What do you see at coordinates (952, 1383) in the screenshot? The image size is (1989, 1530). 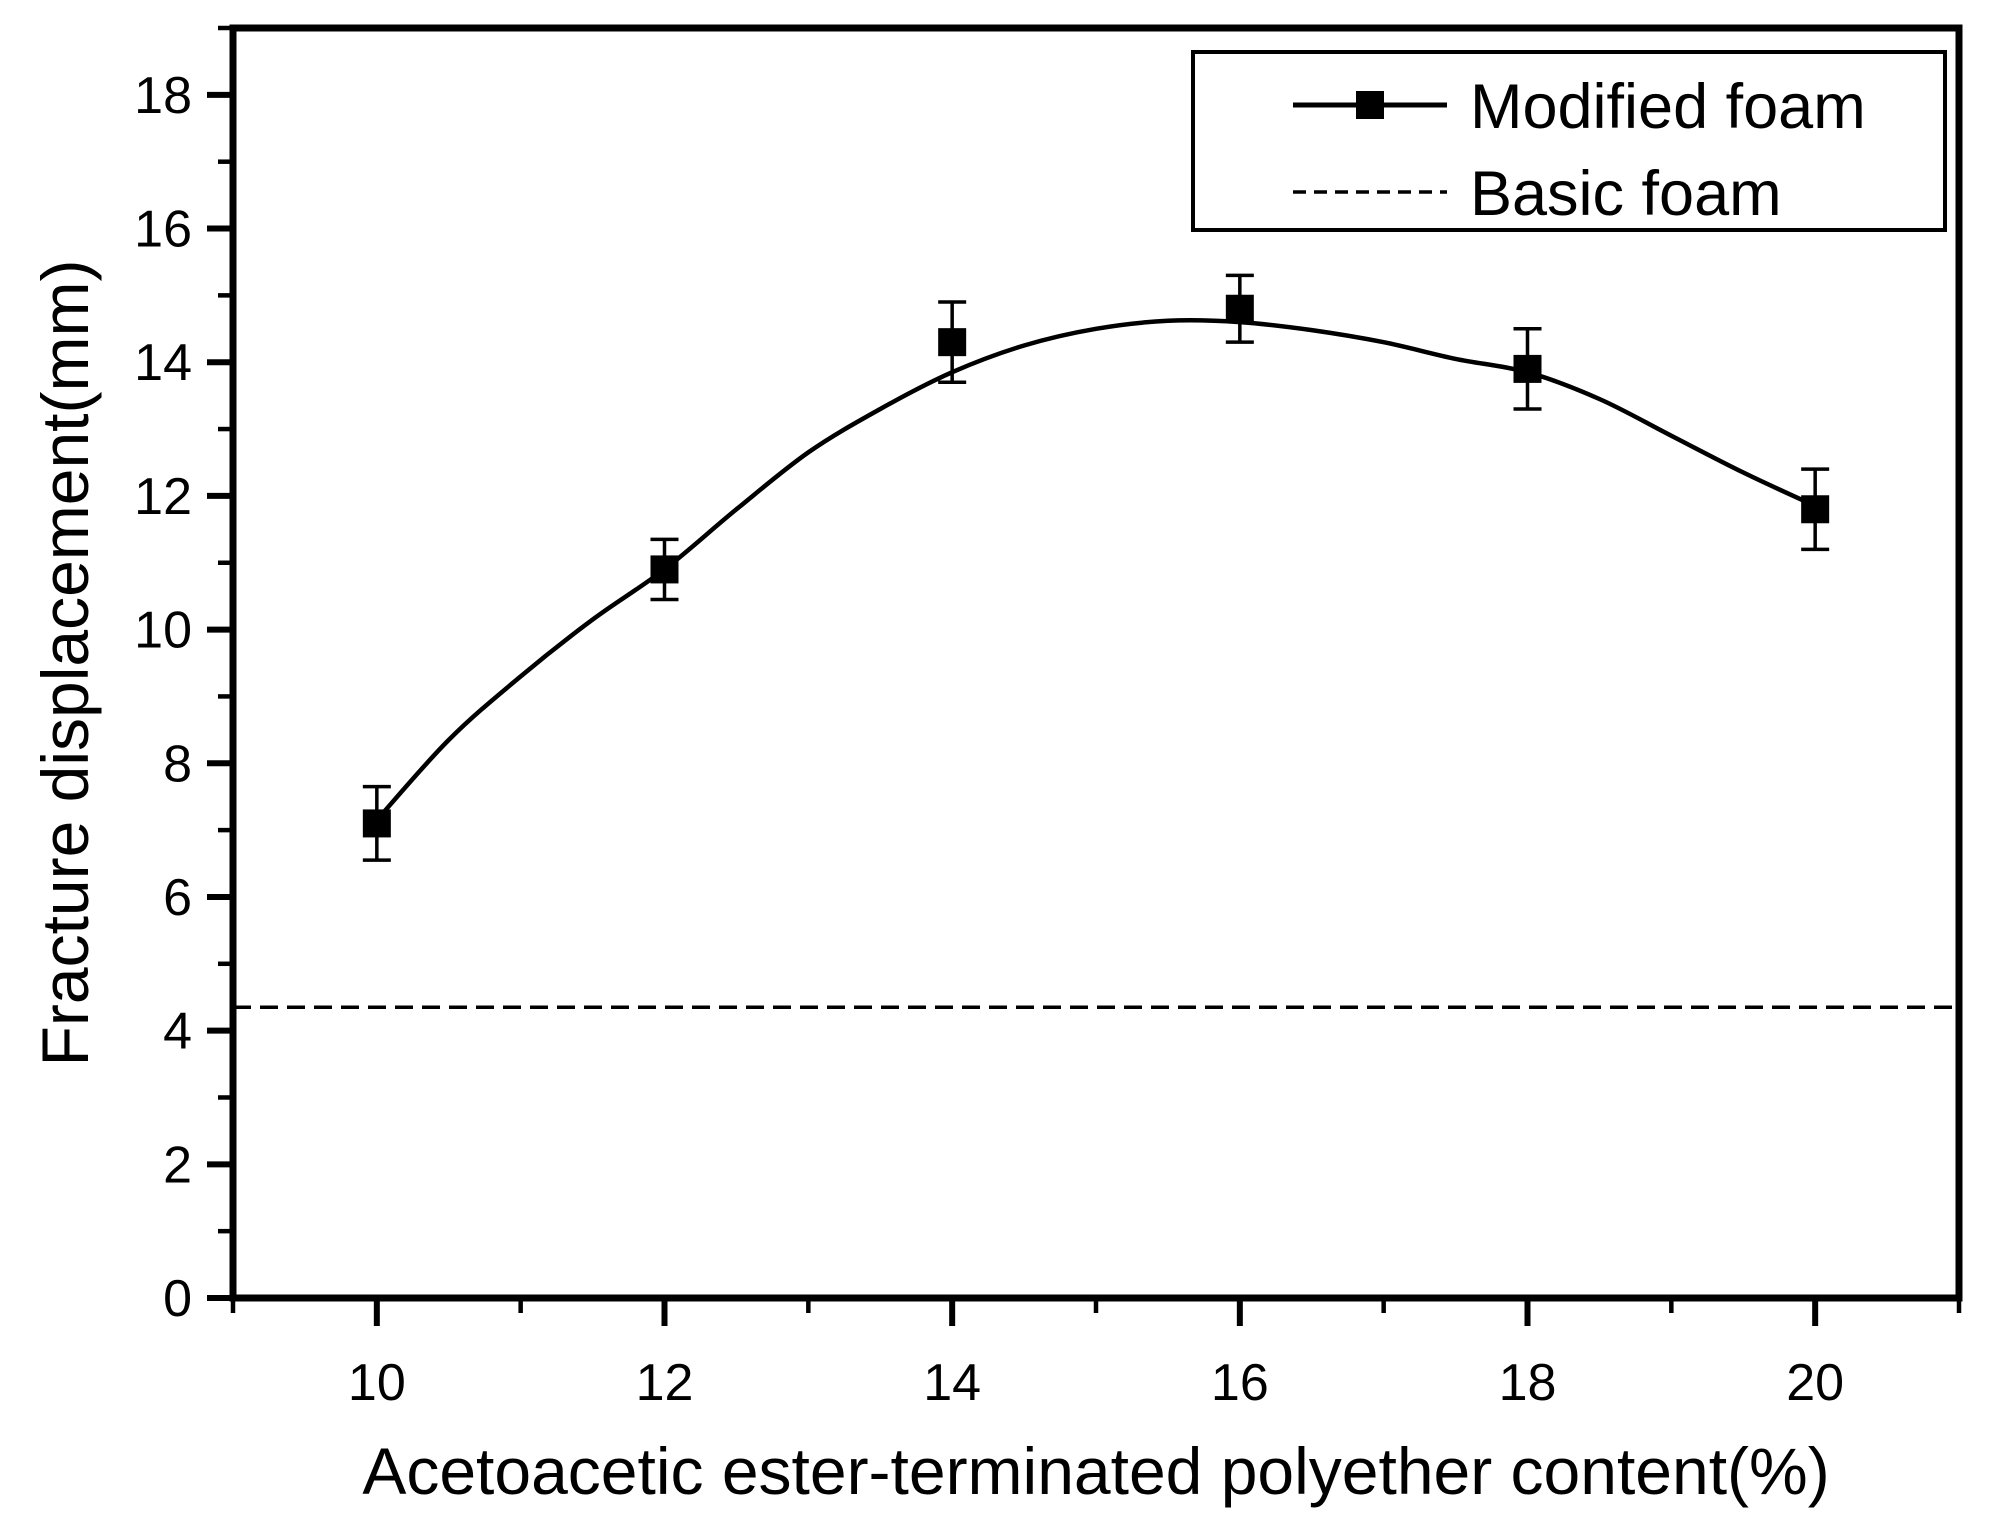 I see `x-tick-label: 14` at bounding box center [952, 1383].